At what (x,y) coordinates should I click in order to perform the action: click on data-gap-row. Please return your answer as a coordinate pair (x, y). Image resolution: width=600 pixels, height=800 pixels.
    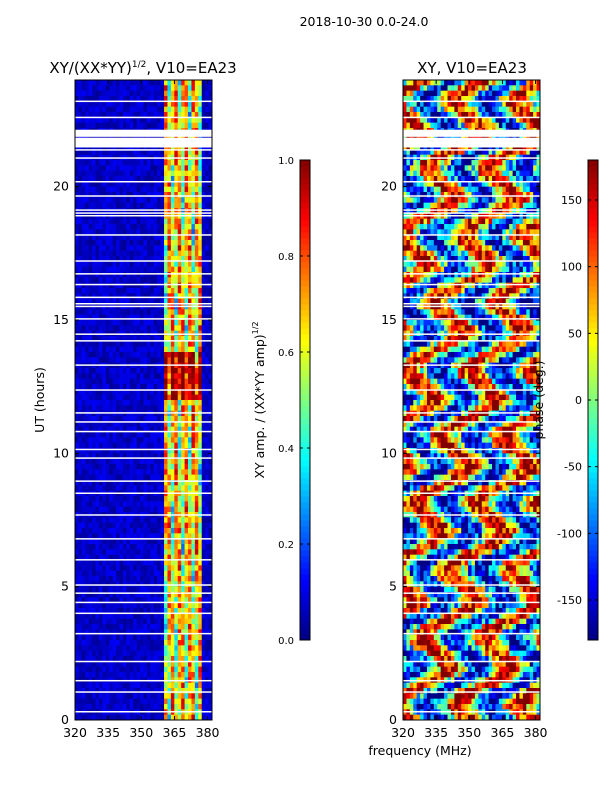
    Looking at the image, I should click on (143, 150).